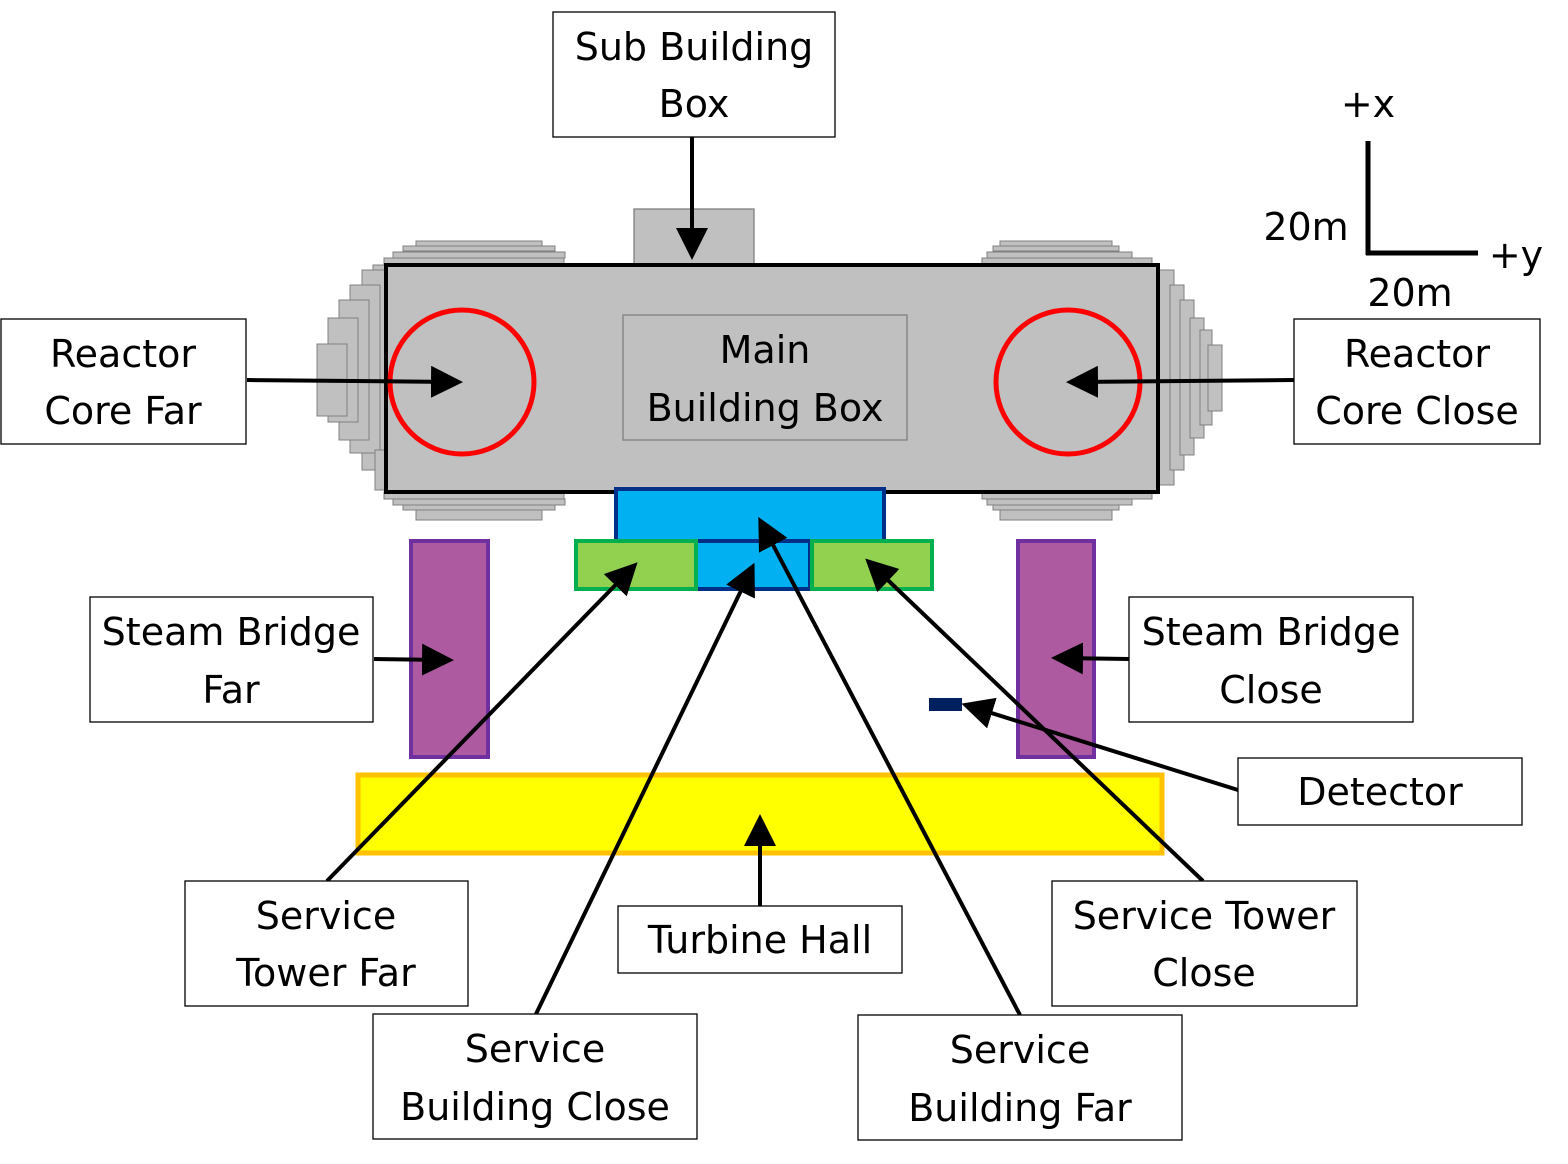  What do you see at coordinates (1368, 104) in the screenshot?
I see `axis-x-label: +x` at bounding box center [1368, 104].